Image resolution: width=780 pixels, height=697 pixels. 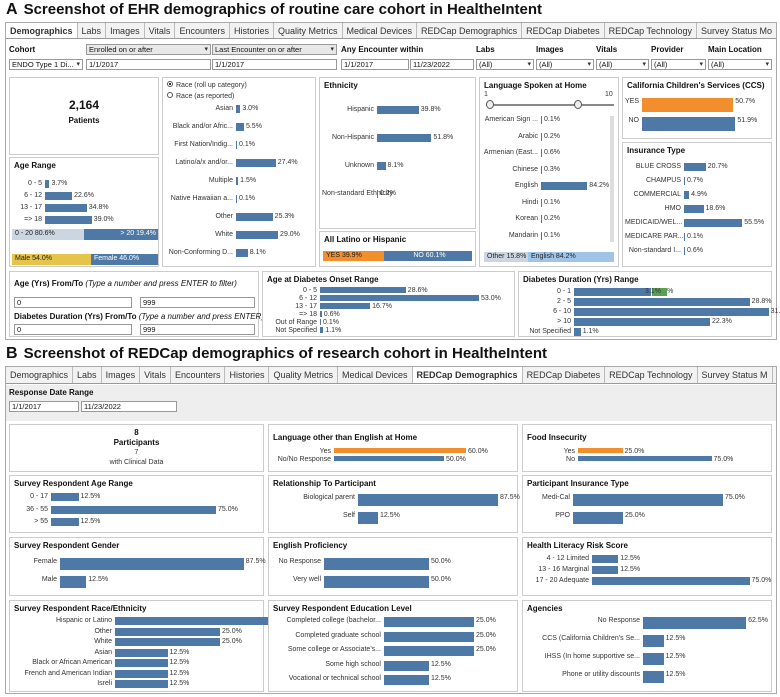 I want to click on enrolled-select: Enrolled on or after, so click(x=148, y=49).